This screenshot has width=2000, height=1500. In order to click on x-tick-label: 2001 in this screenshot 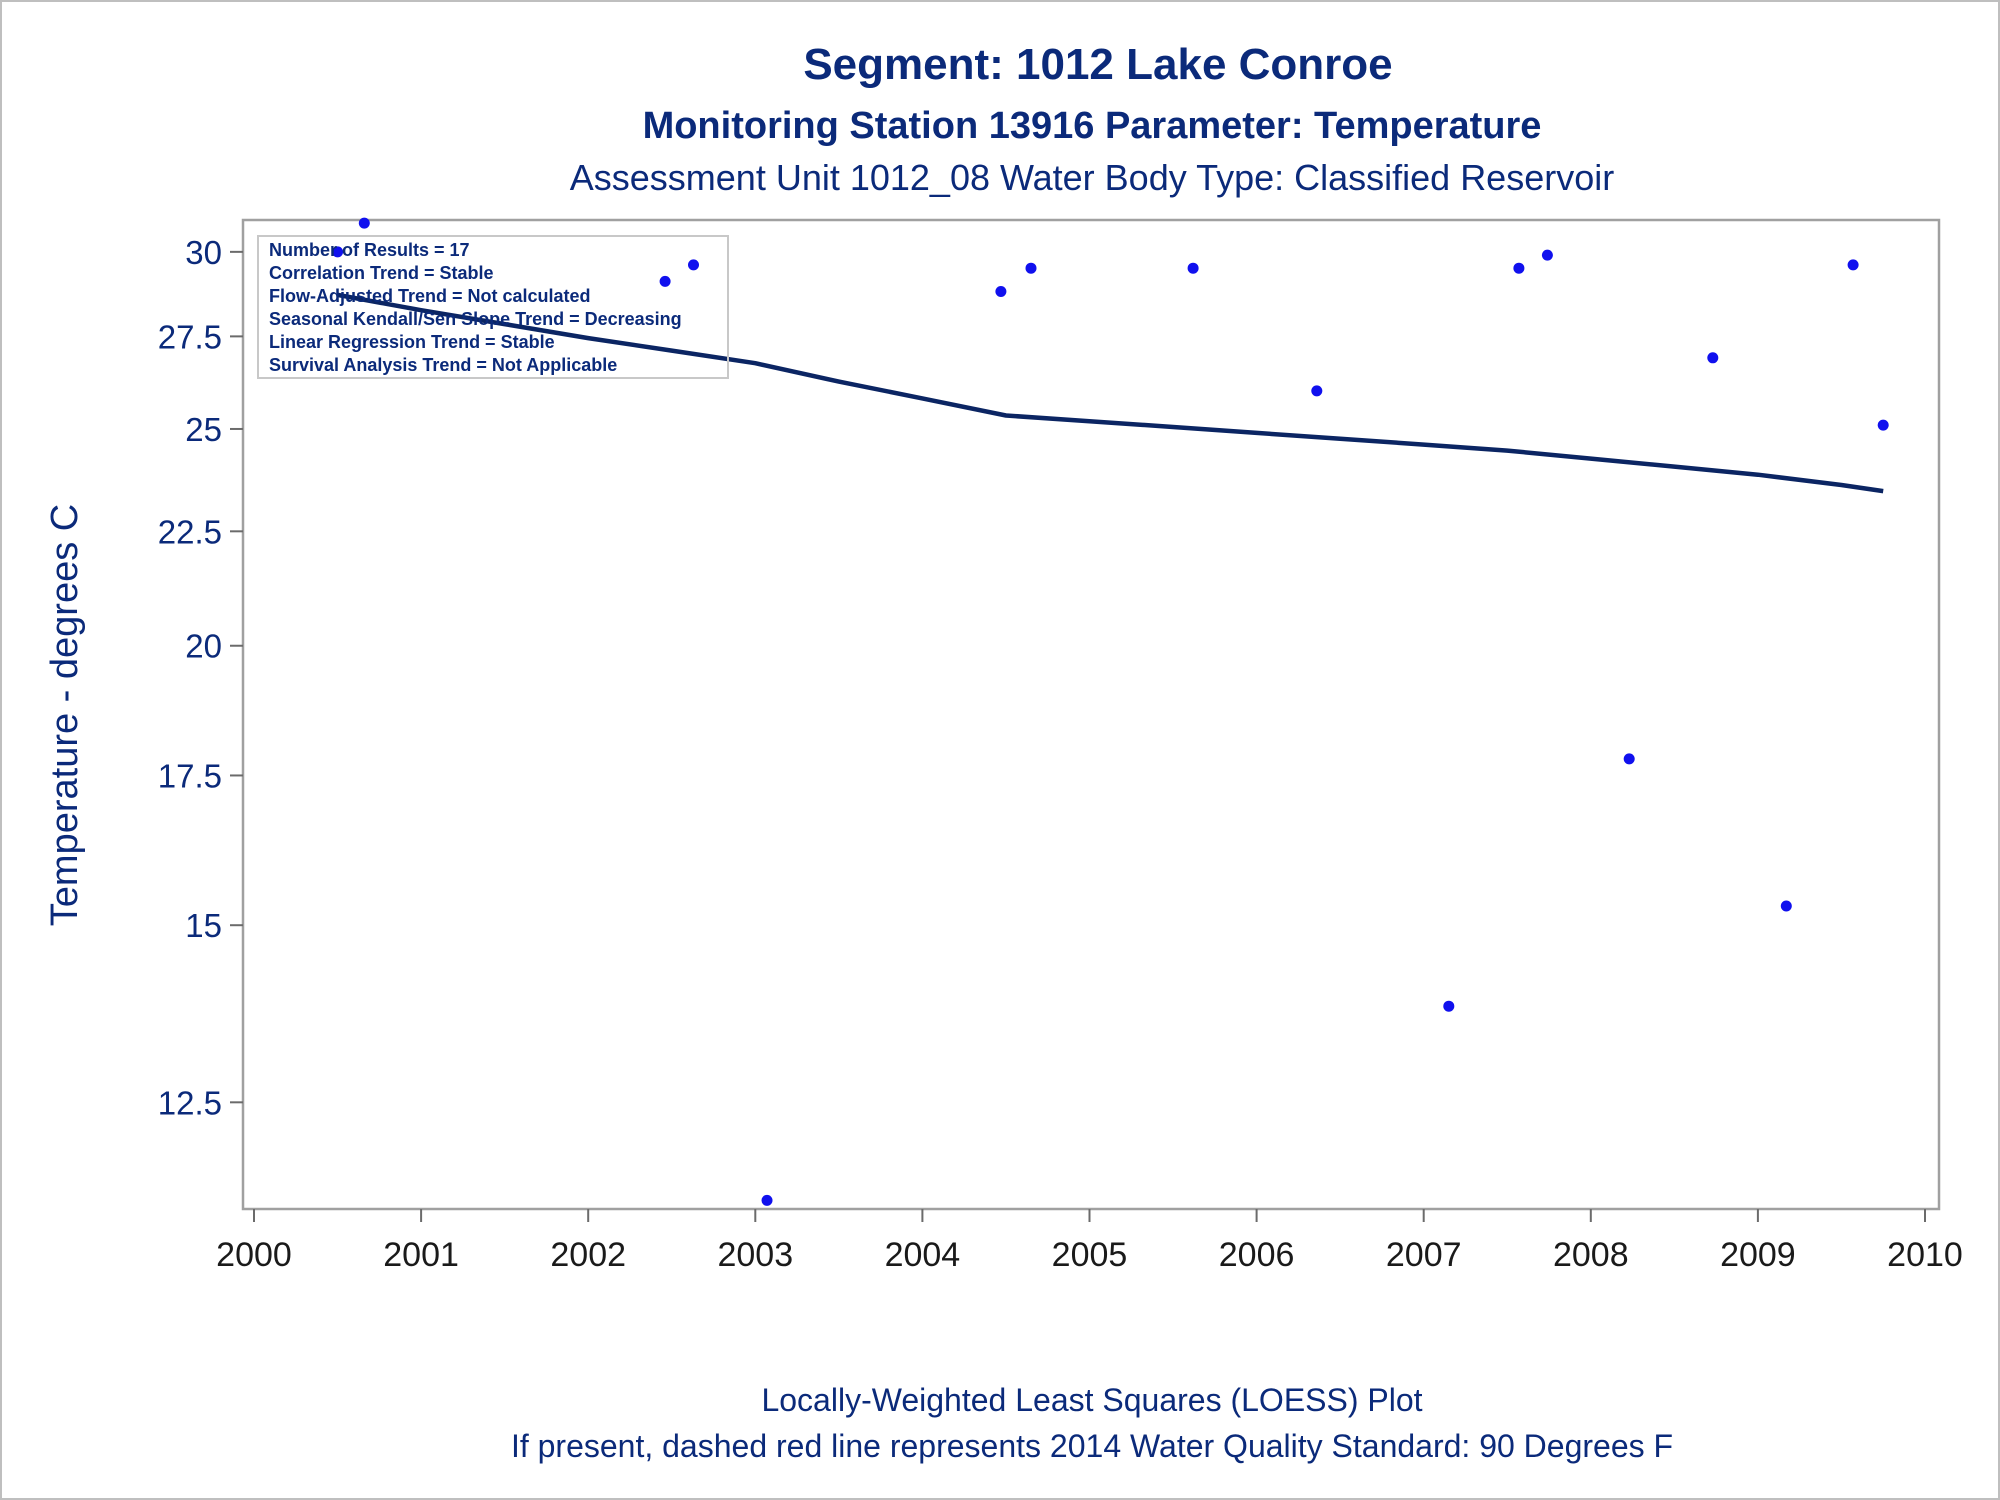, I will do `click(421, 1255)`.